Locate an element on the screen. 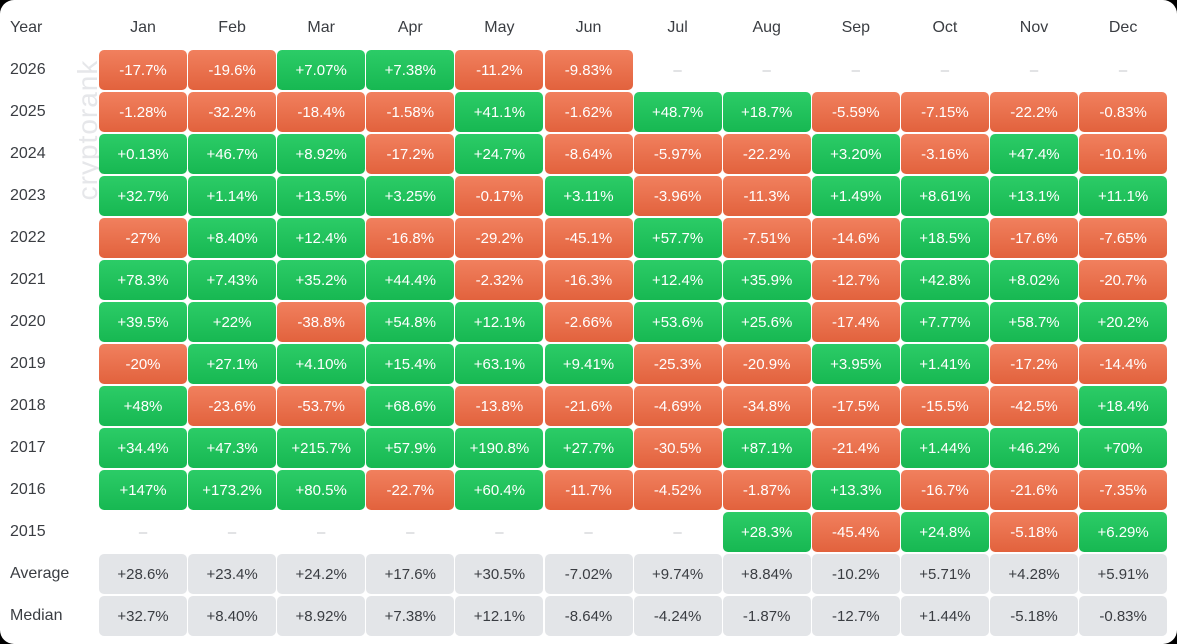 Image resolution: width=1177 pixels, height=644 pixels. return-cell-2016-nov: -21.6% is located at coordinates (1034, 490).